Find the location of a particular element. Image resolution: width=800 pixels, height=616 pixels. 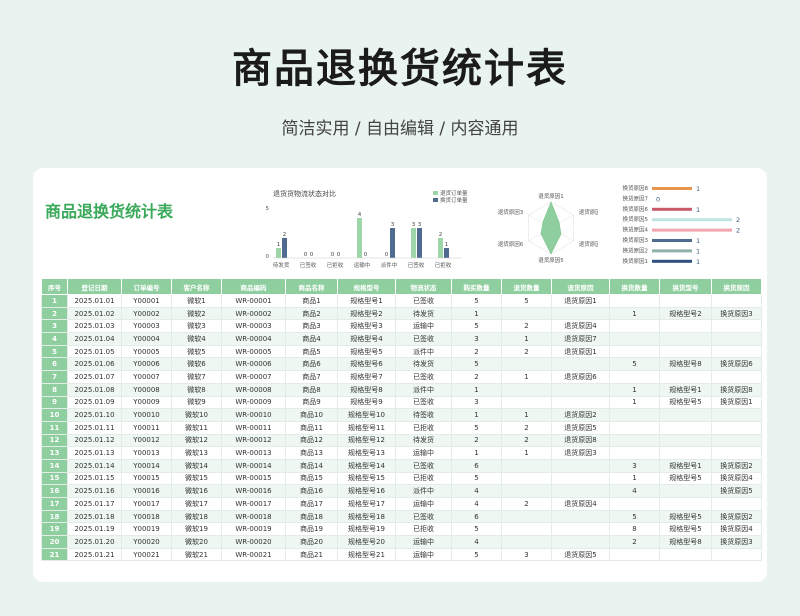

table-cell: 2025.01.13 is located at coordinates (94, 453).